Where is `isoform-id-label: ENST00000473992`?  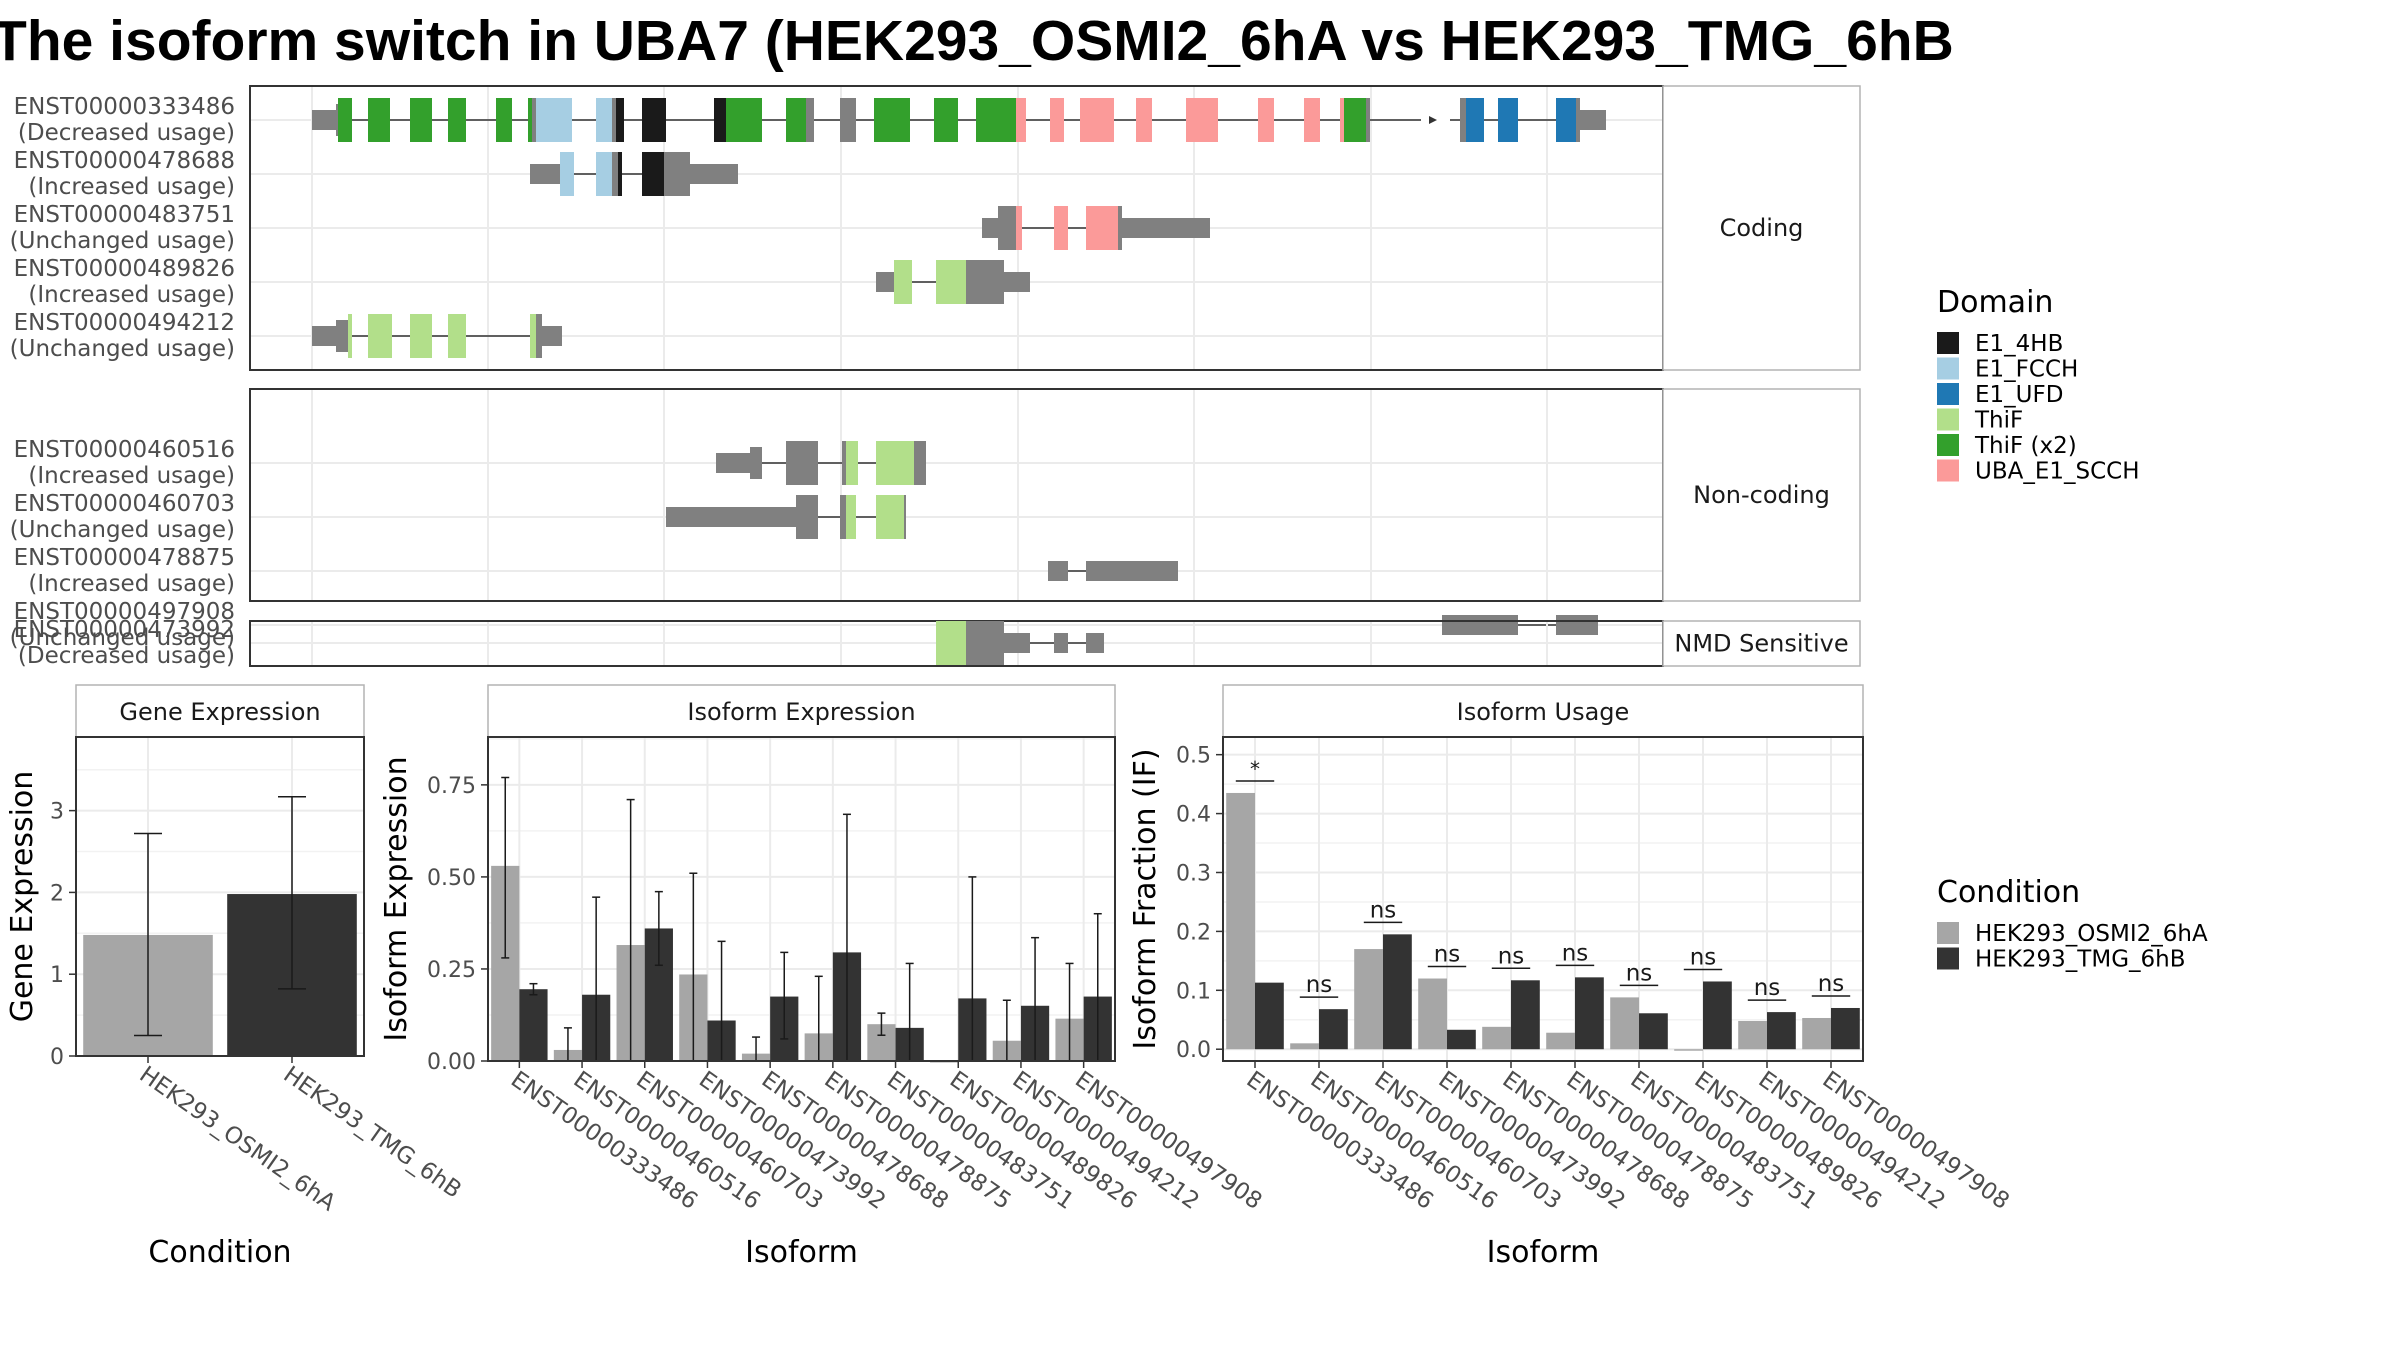
isoform-id-label: ENST00000473992 is located at coordinates (124, 630).